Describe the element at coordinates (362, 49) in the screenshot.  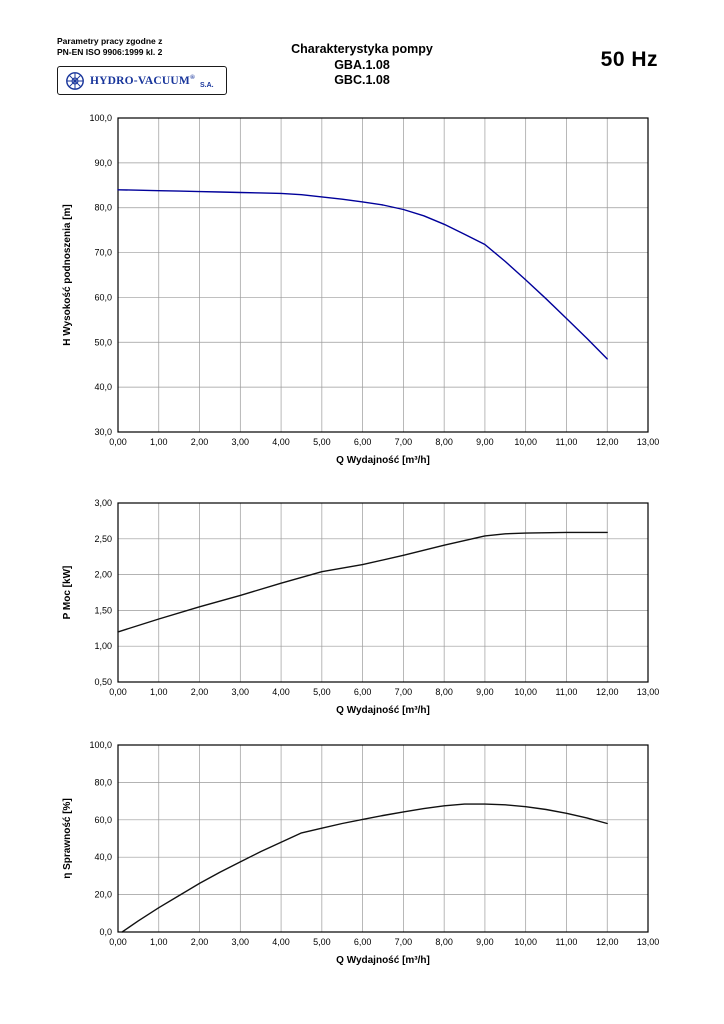
I see `title-text: Charakterystyka pompy` at that location.